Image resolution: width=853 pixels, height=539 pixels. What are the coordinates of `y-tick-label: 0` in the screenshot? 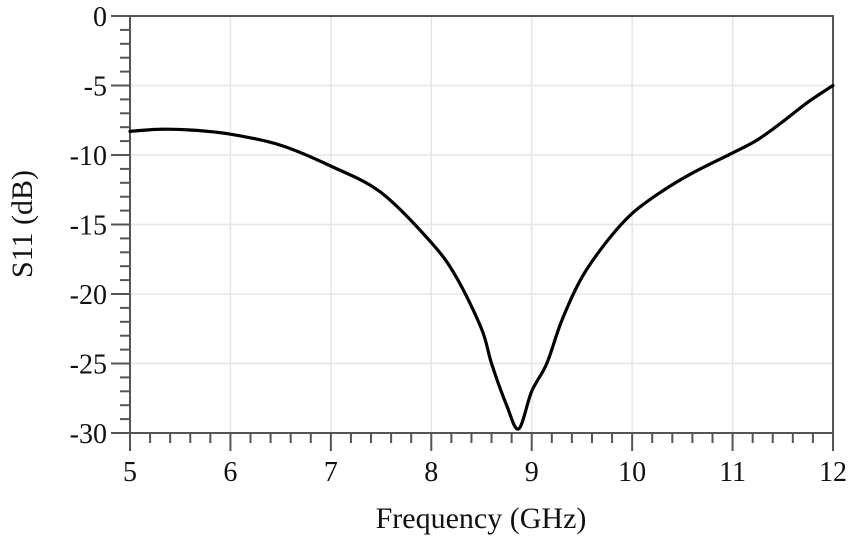 It's located at (100, 17).